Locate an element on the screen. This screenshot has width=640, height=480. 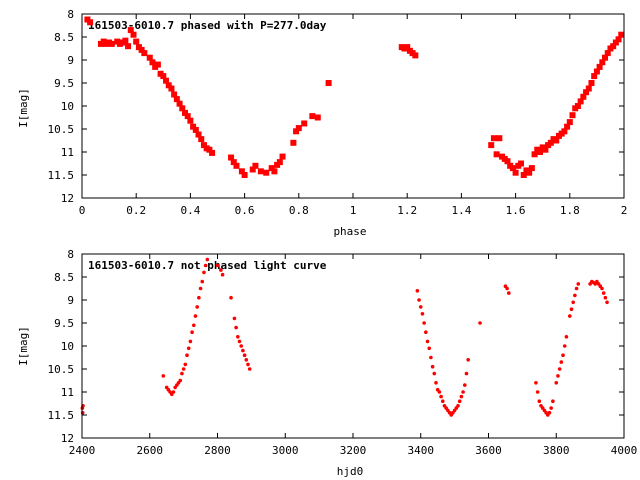
phased-y-tick-label: 9 is located at coordinates (70, 60).